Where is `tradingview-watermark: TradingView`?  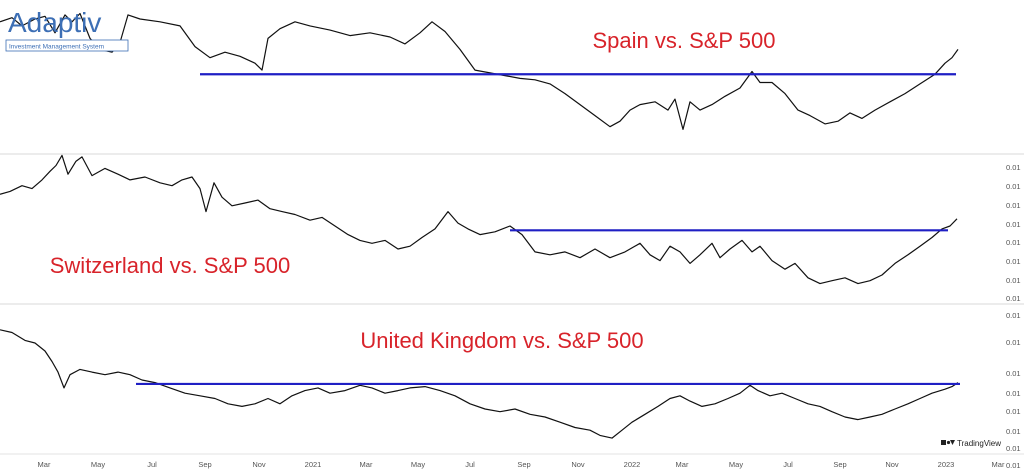 tradingview-watermark: TradingView is located at coordinates (971, 443).